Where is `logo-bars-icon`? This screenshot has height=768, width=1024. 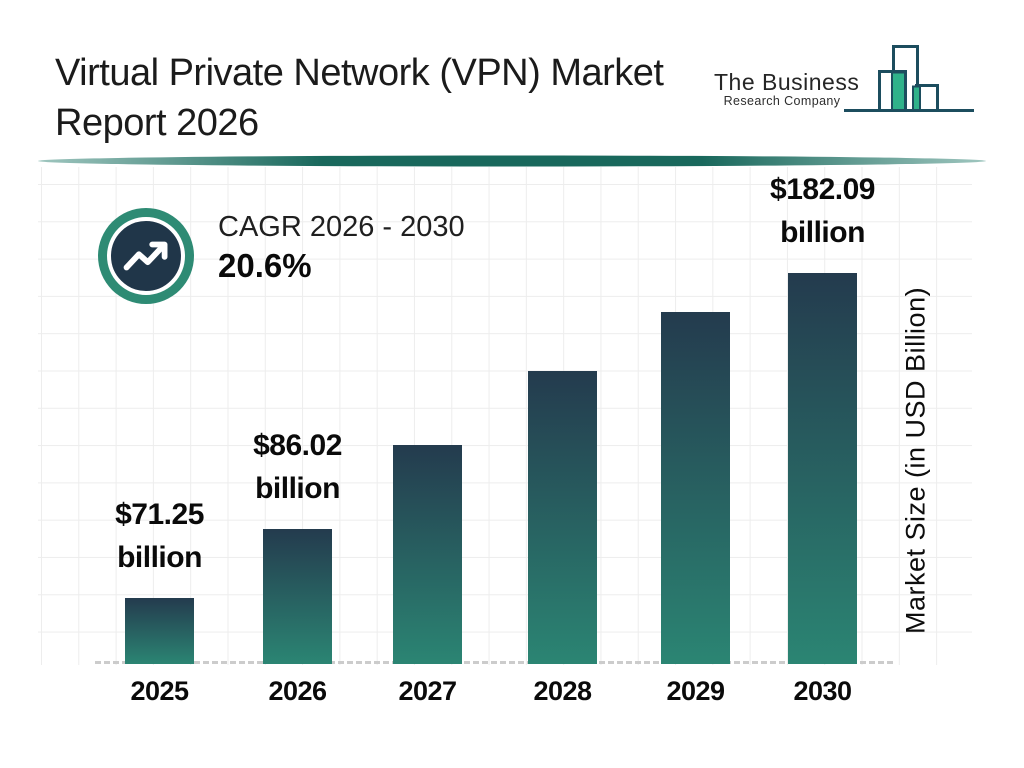
logo-bars-icon is located at coordinates (909, 78).